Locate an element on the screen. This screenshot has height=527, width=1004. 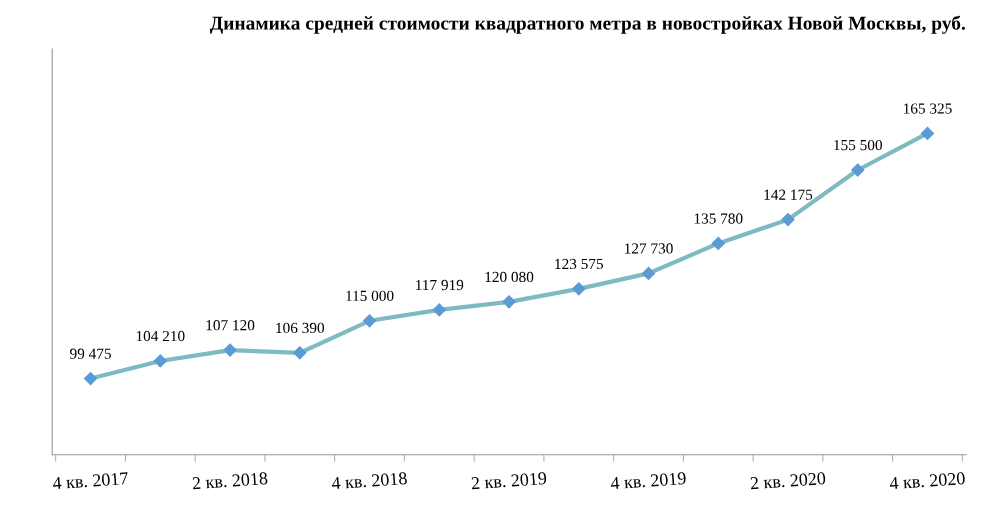
data-label: 165 325 is located at coordinates (928, 108).